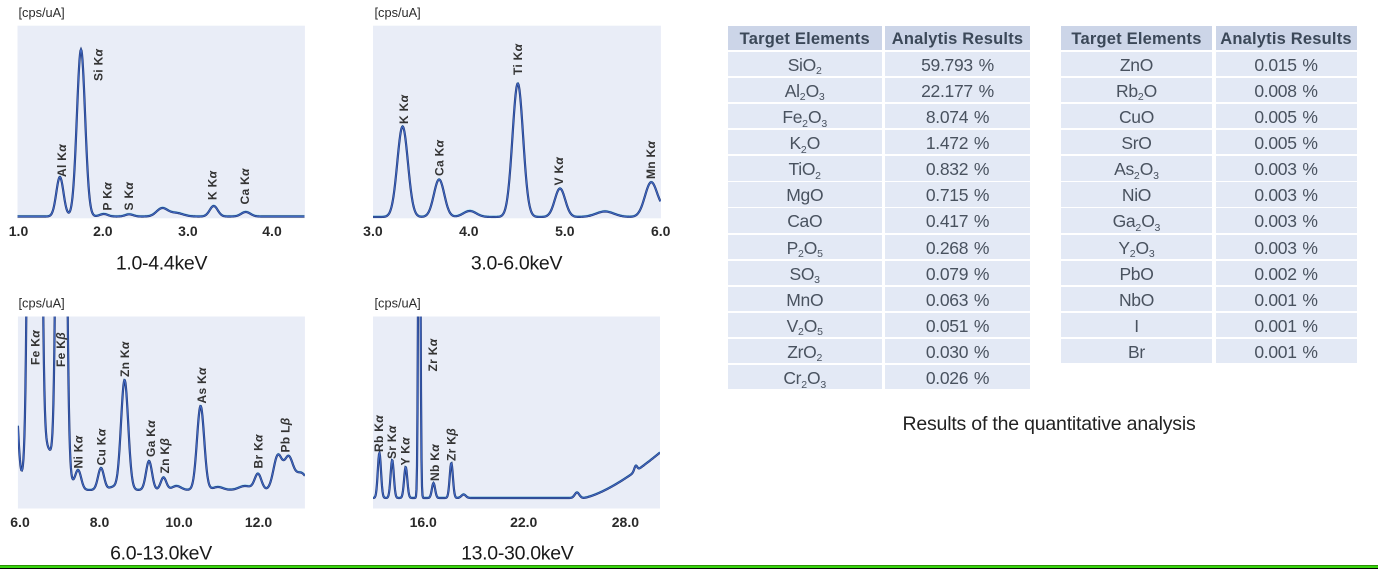  I want to click on svg-text: Cu Kα, so click(101, 446).